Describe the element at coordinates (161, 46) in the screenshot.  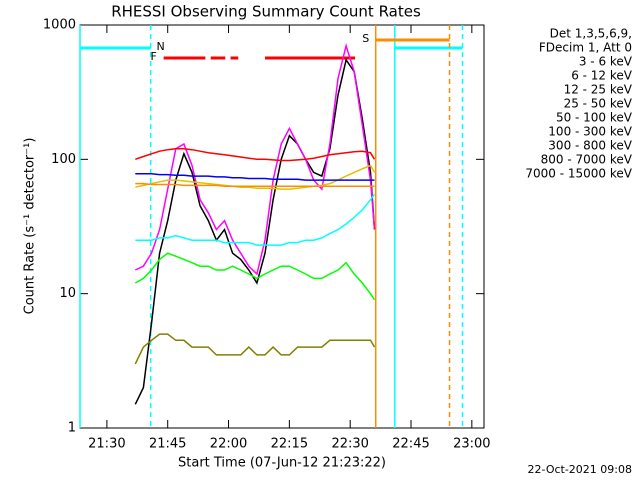
I see `marker-label: N` at that location.